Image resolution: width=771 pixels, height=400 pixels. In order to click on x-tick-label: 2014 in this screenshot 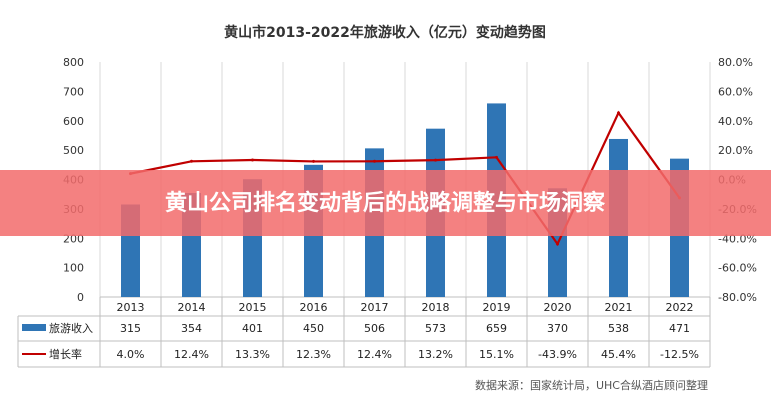, I will do `click(192, 307)`.